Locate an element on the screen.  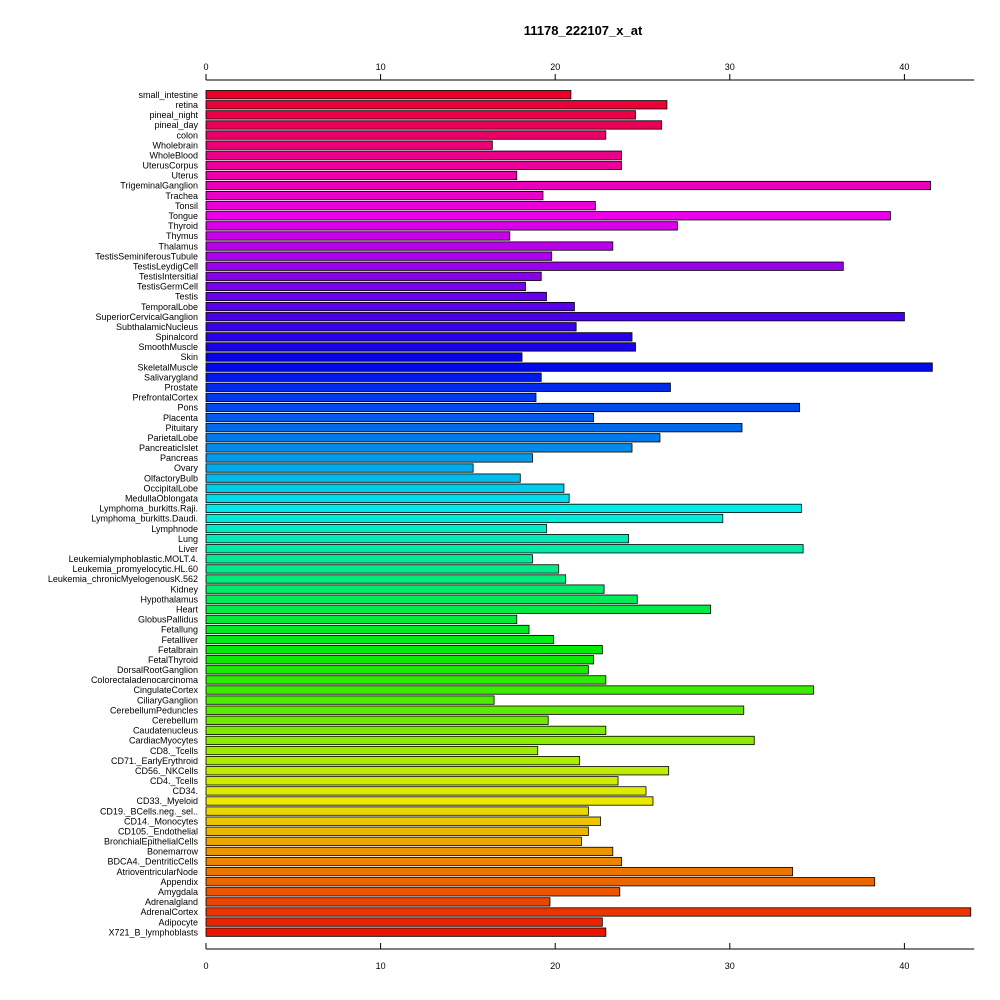
category-label: UterusCorpus is located at coordinates (170, 166).